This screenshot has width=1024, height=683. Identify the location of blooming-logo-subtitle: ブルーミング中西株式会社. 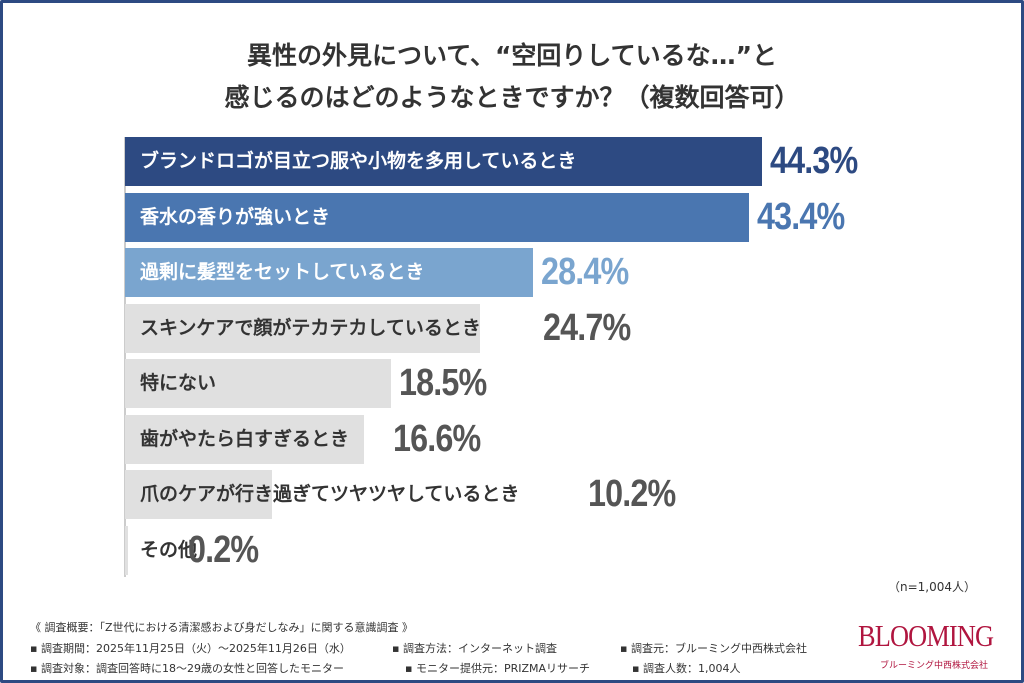
(934, 666).